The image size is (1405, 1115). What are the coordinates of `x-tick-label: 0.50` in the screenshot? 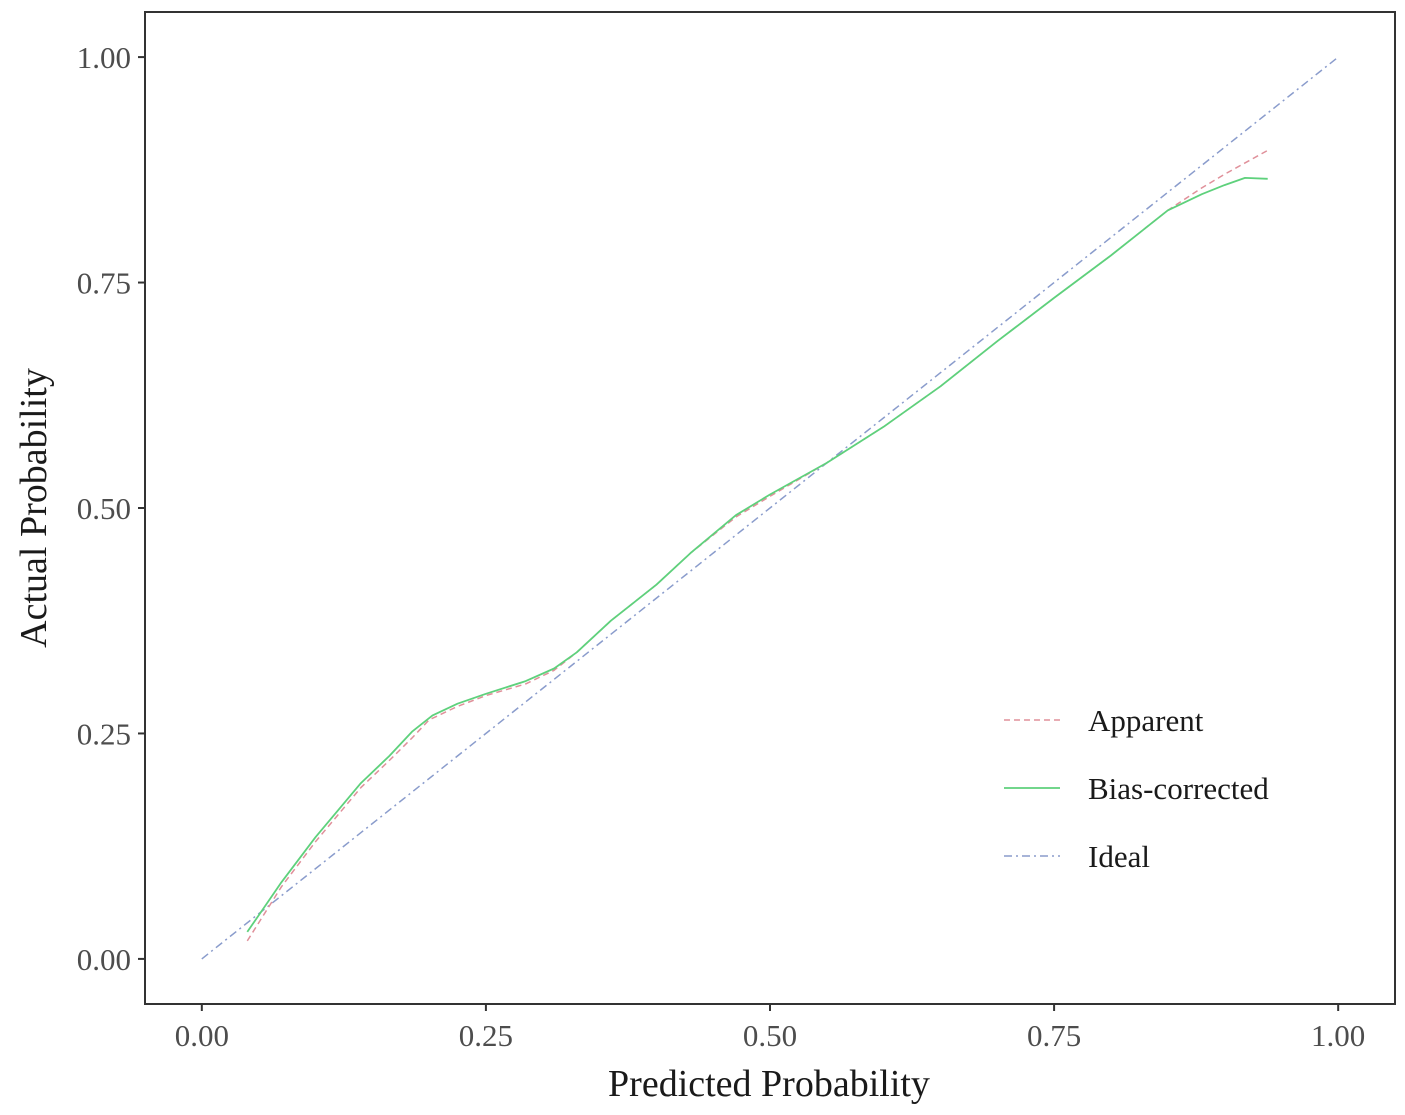 It's located at (770, 1035).